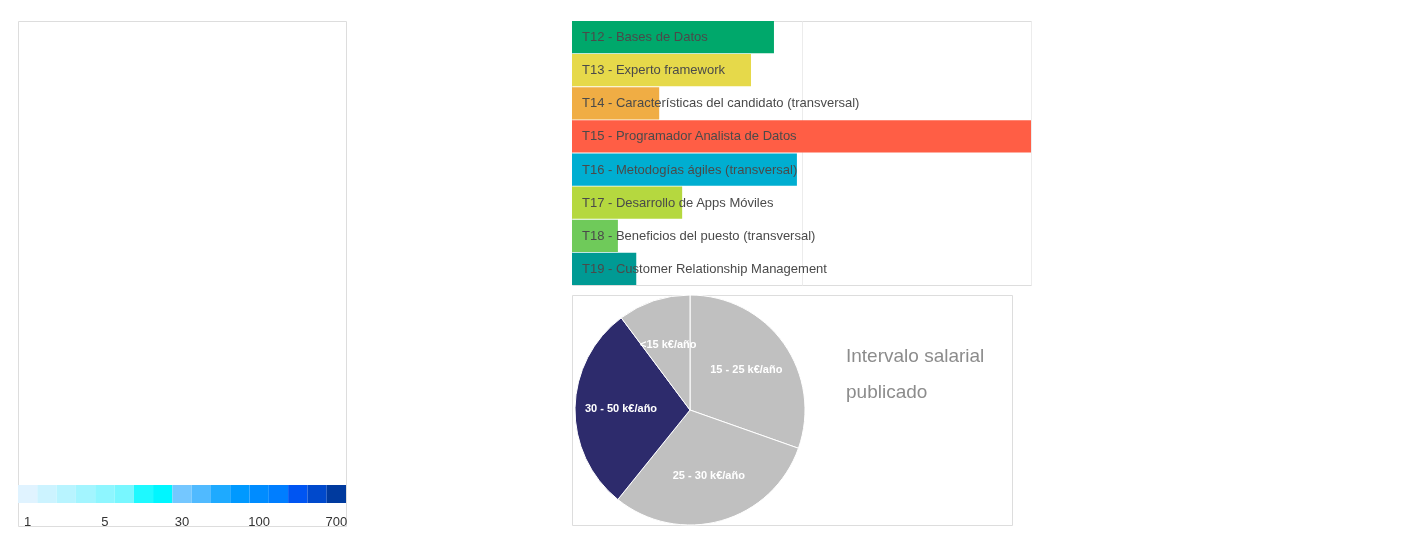 This screenshot has height=535, width=1408. Describe the element at coordinates (182, 521) in the screenshot. I see `text: 30` at that location.